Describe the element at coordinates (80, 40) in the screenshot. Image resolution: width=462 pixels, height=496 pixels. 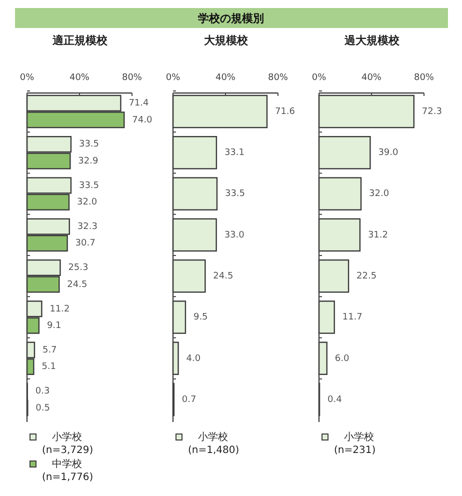
I see `chart-title: 適正規模校` at that location.